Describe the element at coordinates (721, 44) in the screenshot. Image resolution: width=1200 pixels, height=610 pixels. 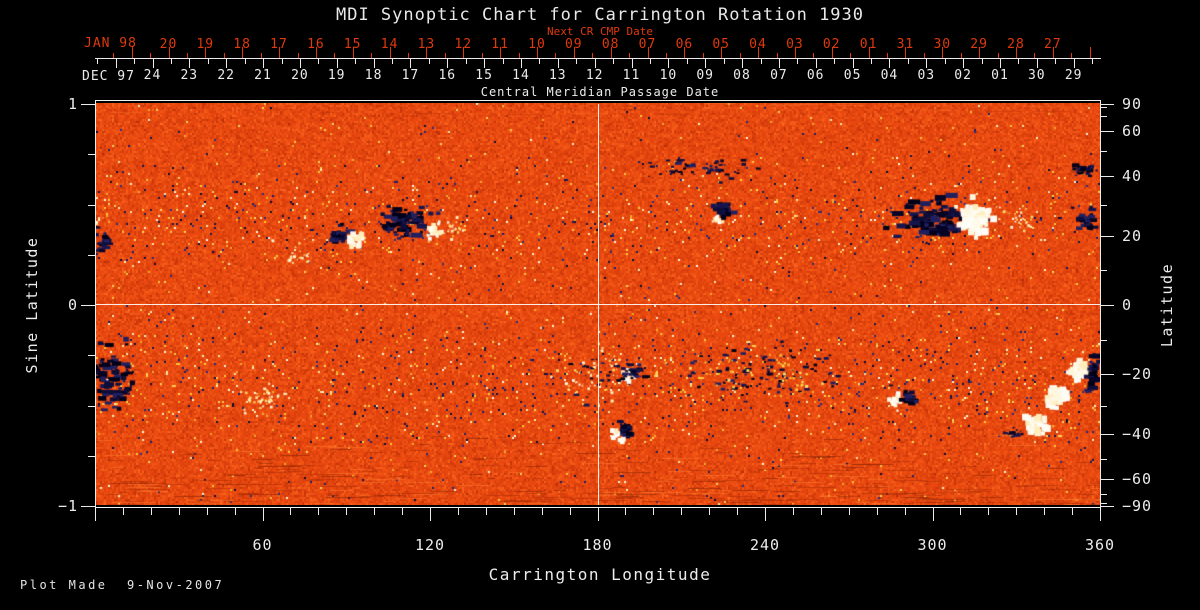
I see `next-cr-date-label: 05` at that location.